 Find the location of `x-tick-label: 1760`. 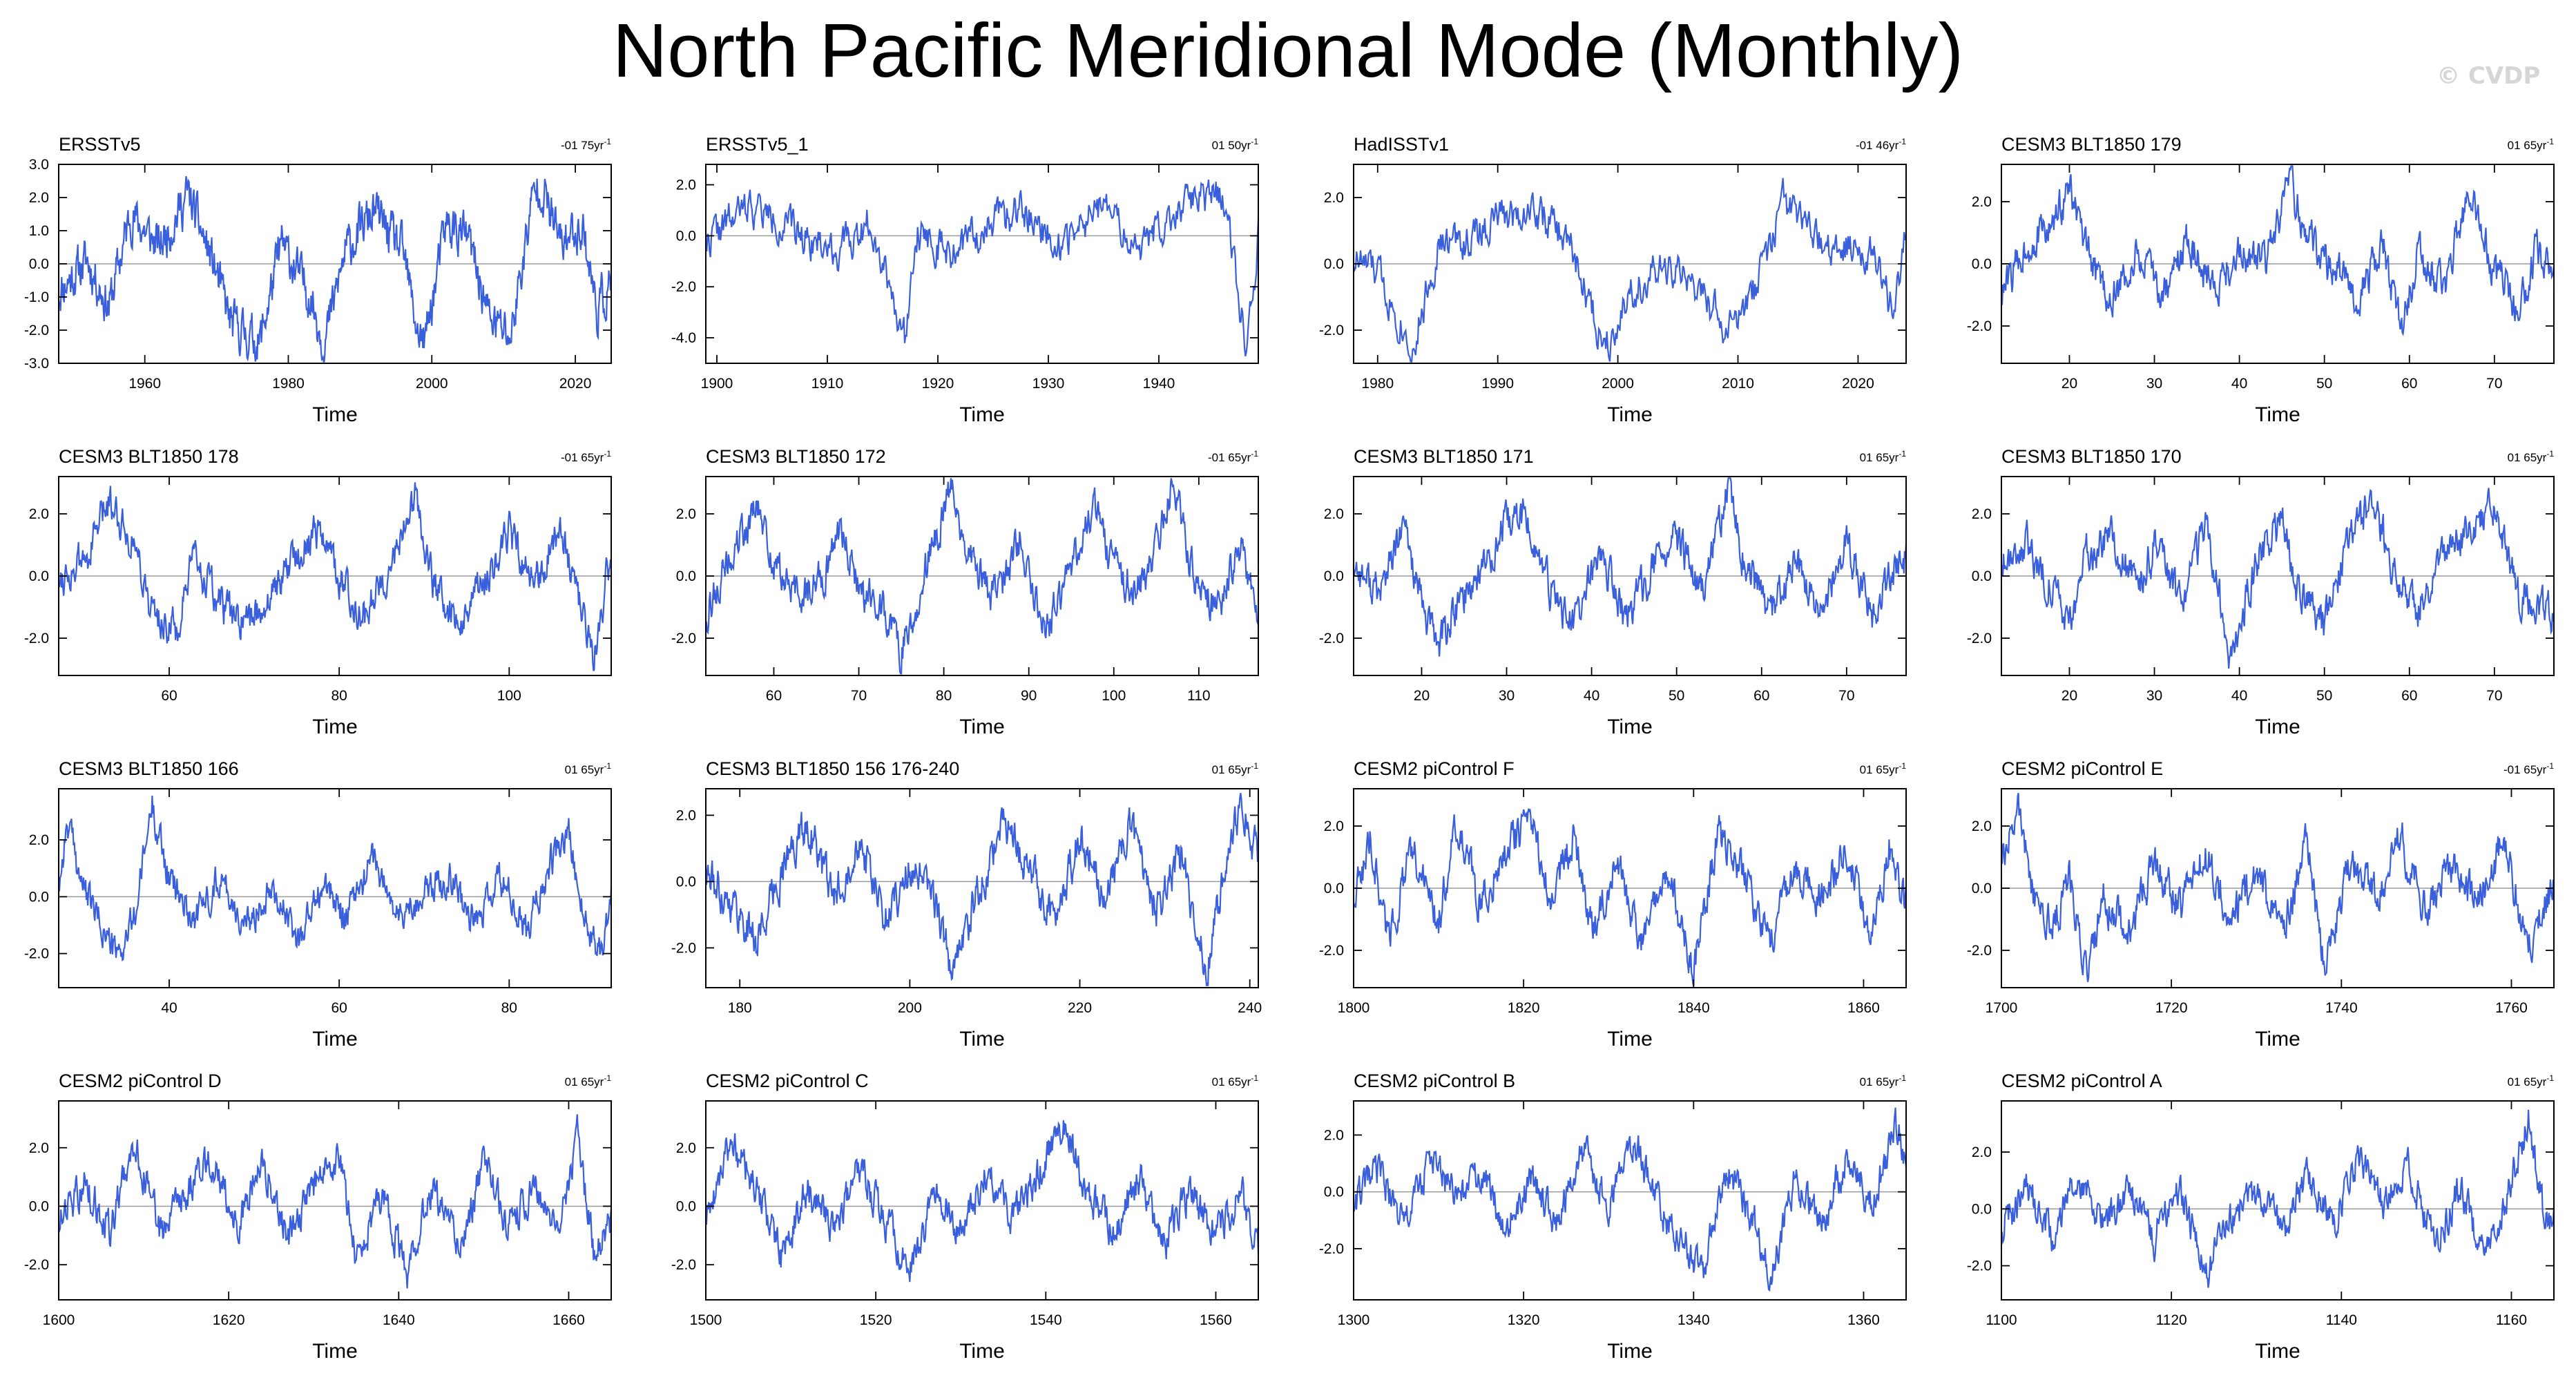

x-tick-label: 1760 is located at coordinates (2511, 1008).